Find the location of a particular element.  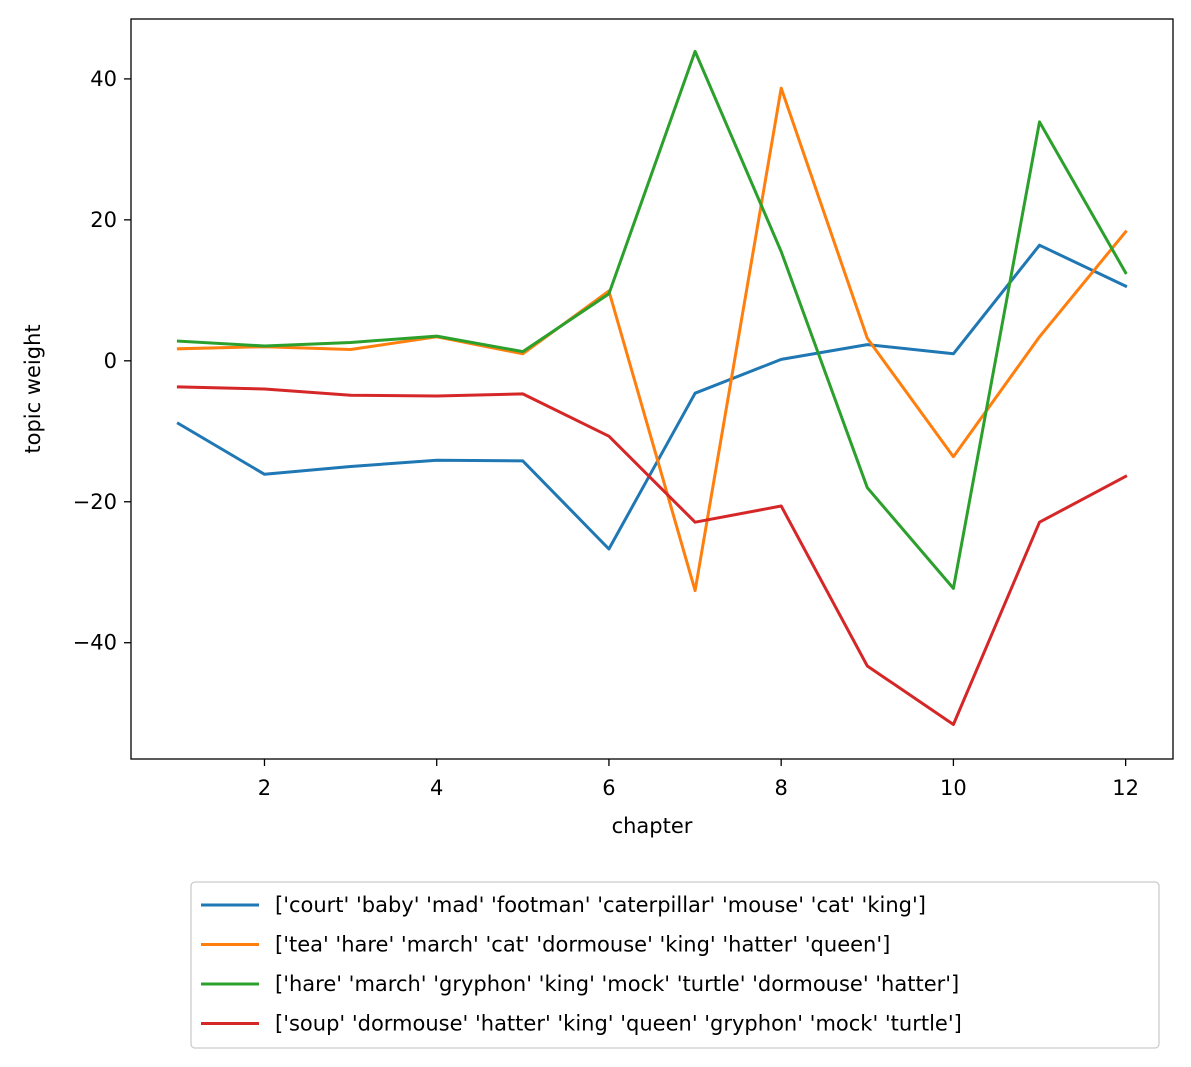

legend-box is located at coordinates (675, 965).